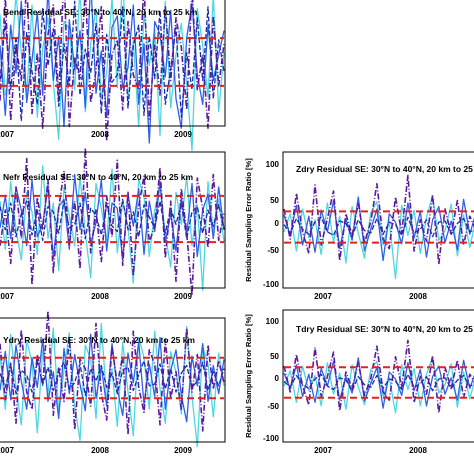  I want to click on panel-zdry-ytick: 0, so click(277, 223).